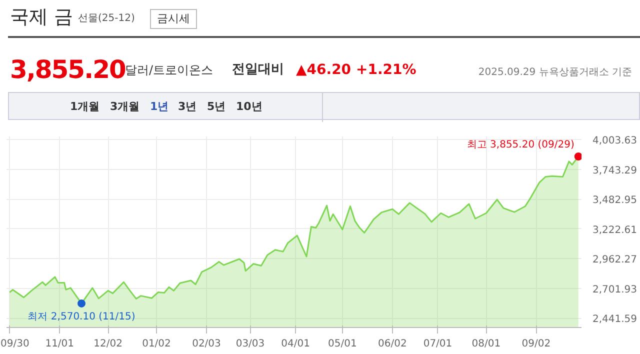 This screenshot has height=354, width=640. What do you see at coordinates (386, 70) in the screenshot?
I see `text: +1.21%` at bounding box center [386, 70].